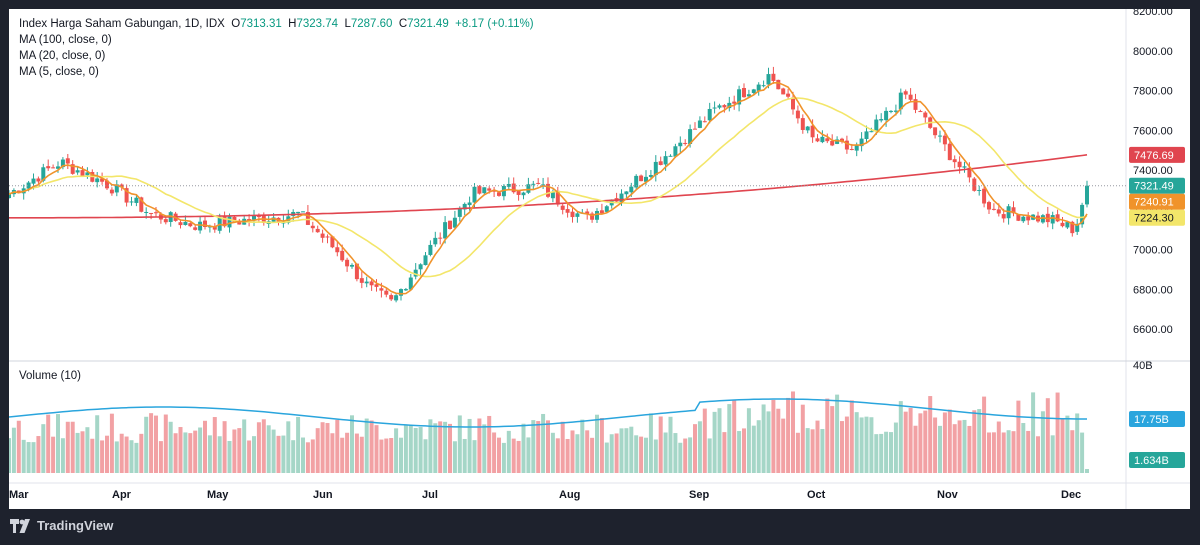 The image size is (1200, 545). Describe the element at coordinates (62, 56) in the screenshot. I see `ma20-legend: MA (20, close, 0)` at that location.